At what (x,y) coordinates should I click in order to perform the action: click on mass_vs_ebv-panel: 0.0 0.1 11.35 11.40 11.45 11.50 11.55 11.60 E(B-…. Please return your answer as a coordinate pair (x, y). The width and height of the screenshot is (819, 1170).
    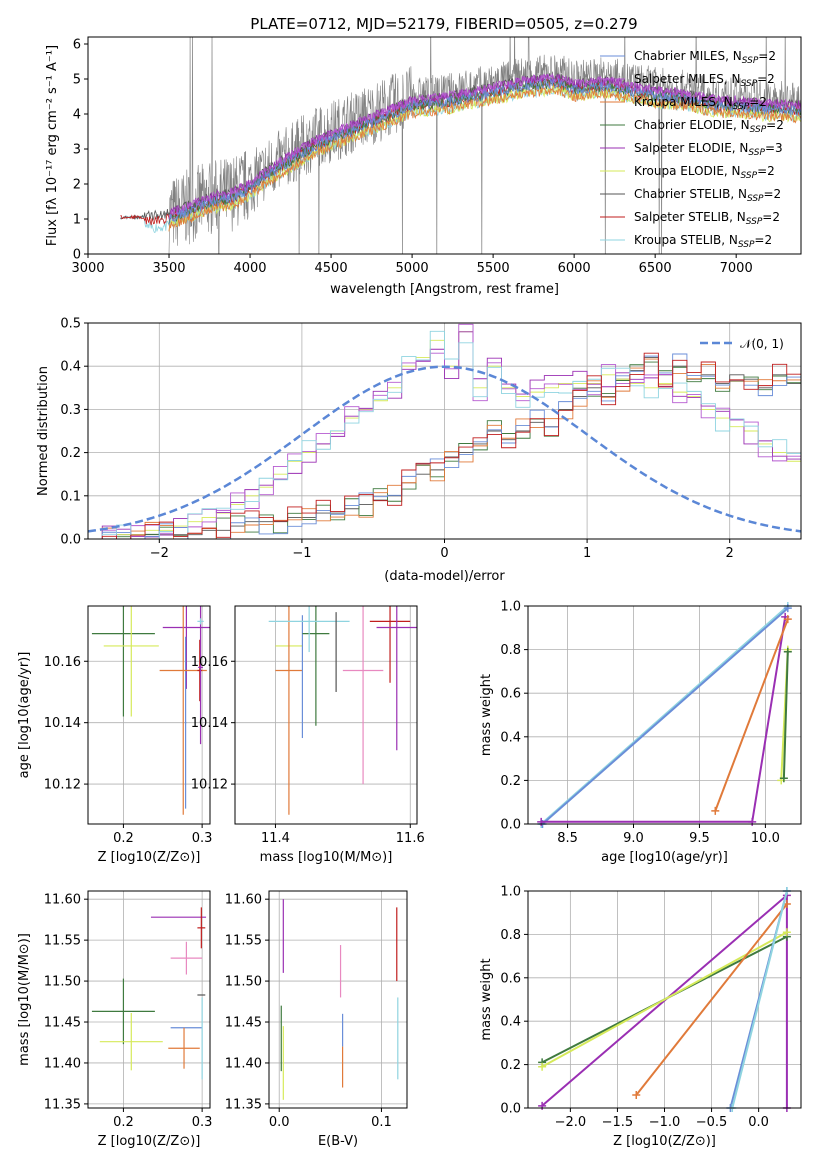
    Looking at the image, I should click on (316, 1019).